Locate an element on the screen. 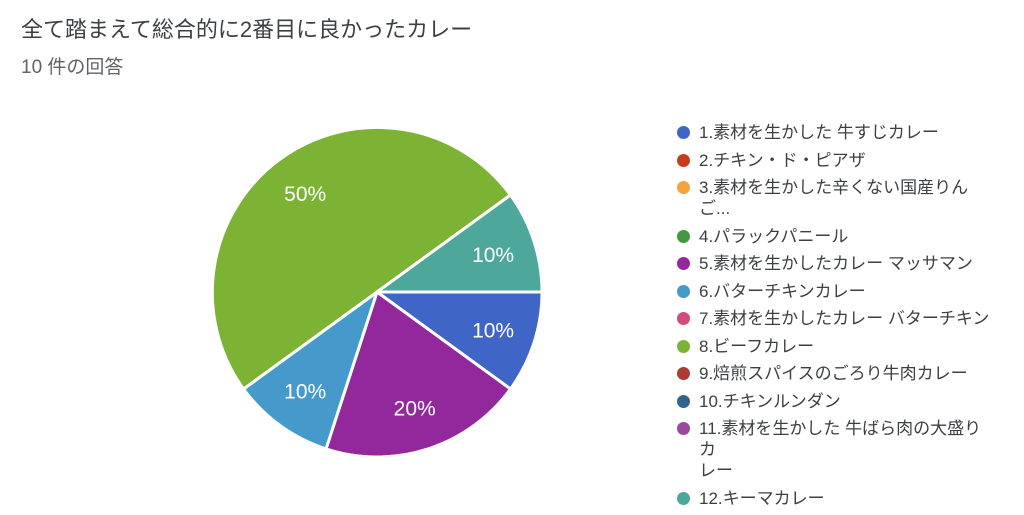 The width and height of the screenshot is (1024, 515). legend-item-label: 8.ビーフカレー is located at coordinates (757, 346).